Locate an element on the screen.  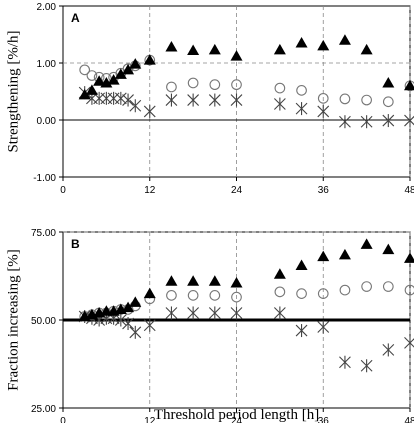
y-tick-label: 75.00 is located at coordinates (43, 233).